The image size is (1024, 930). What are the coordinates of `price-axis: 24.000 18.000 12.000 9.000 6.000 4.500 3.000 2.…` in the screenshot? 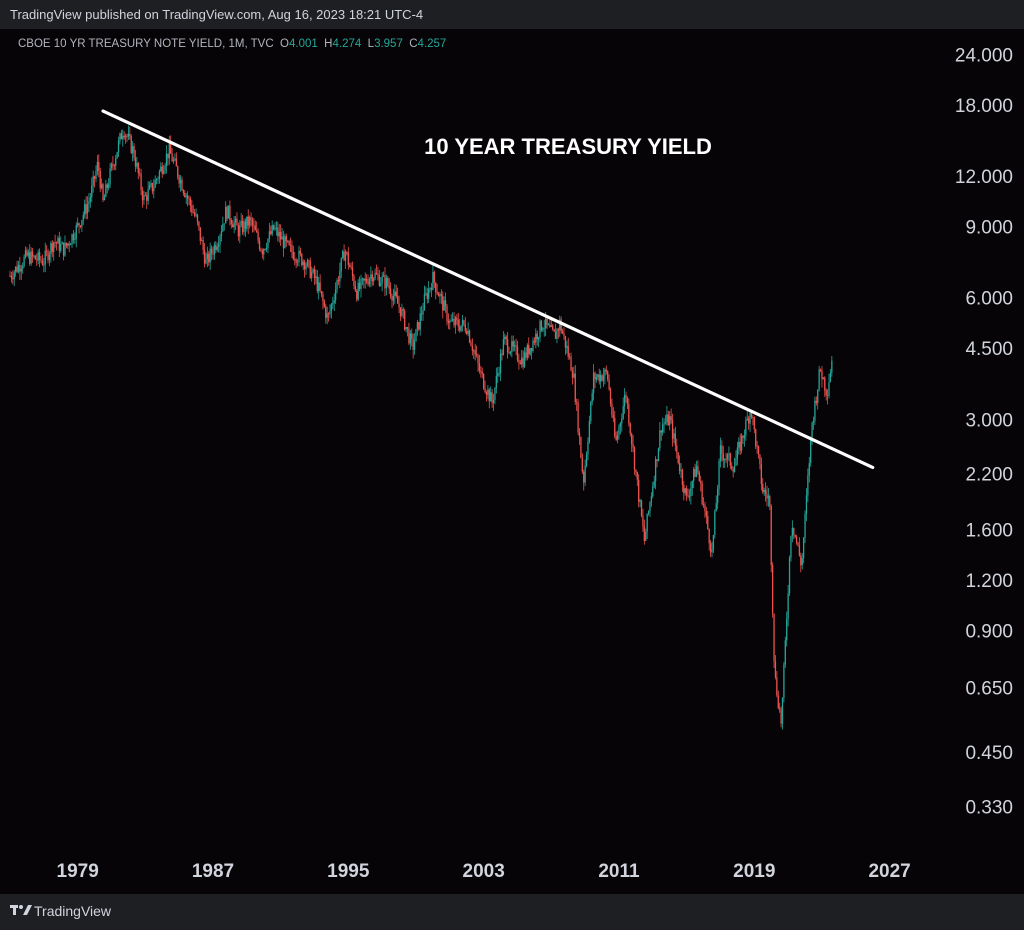 It's located at (984, 432).